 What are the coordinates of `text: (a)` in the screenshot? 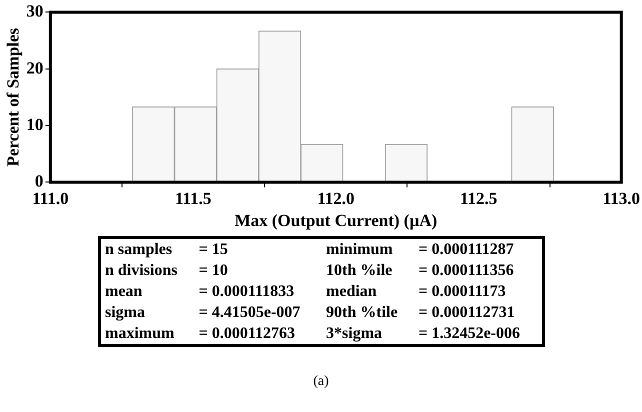 It's located at (321, 382).